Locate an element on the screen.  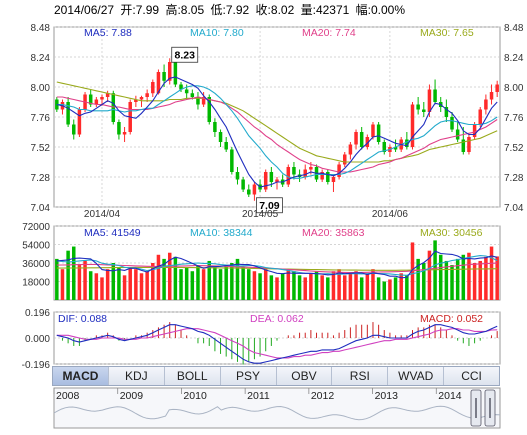
timeline-panel: 2008 2009 2010 2011 2012 2013 2014 is located at coordinates (277, 408).